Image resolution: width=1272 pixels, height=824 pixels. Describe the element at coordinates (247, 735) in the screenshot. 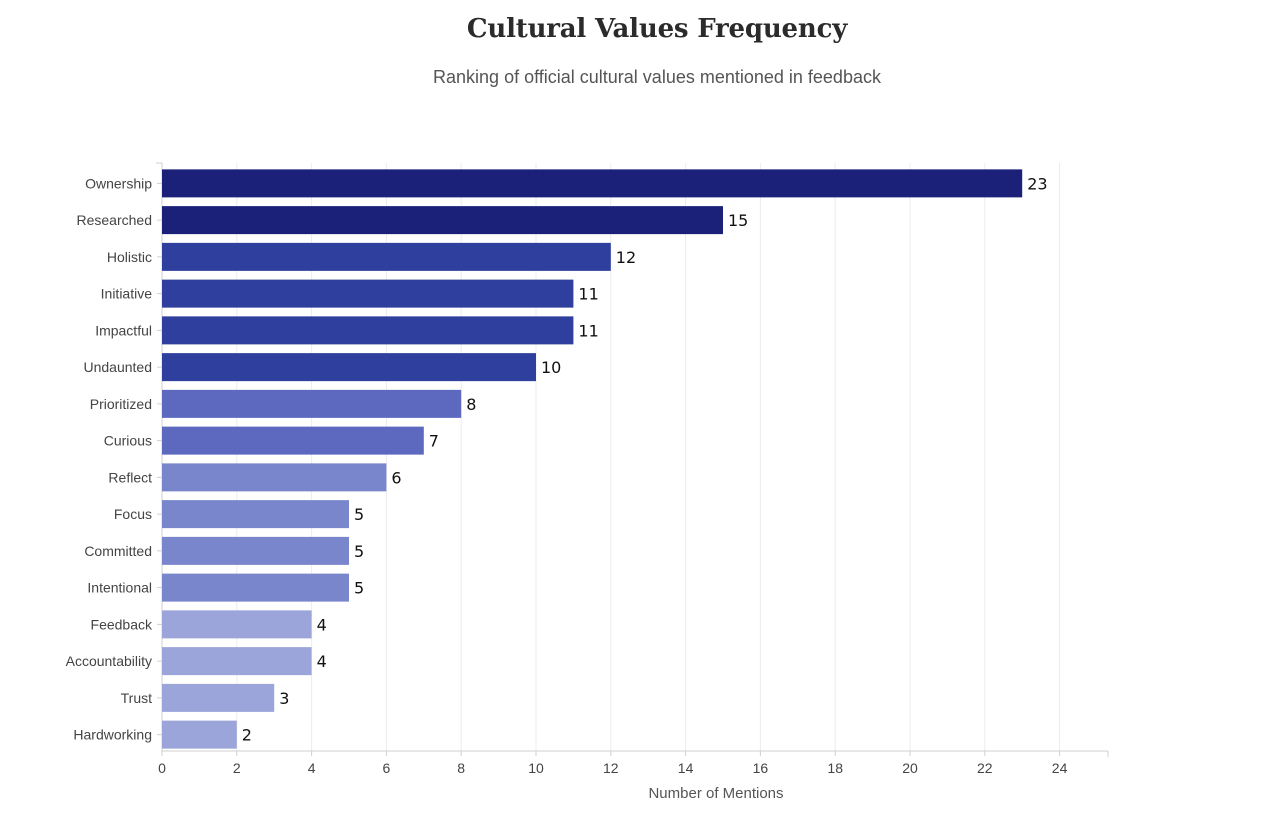

I see `value-label: 2` at that location.